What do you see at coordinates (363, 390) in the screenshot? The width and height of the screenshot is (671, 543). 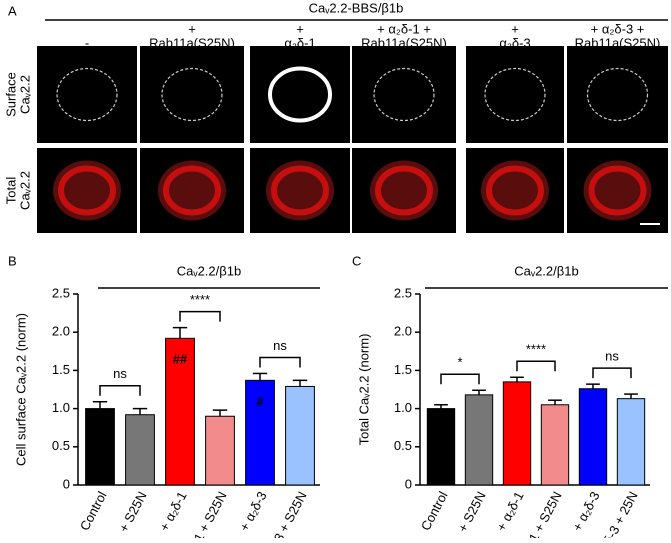 I see `y-axis-label: Total Caᵥ2.2 (norm)` at bounding box center [363, 390].